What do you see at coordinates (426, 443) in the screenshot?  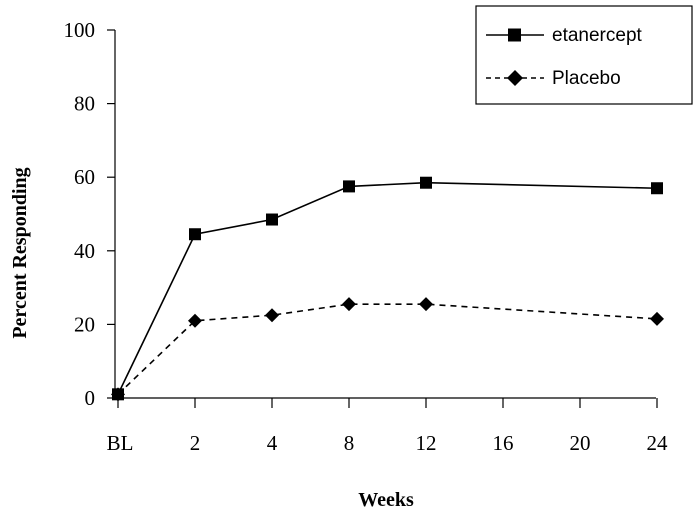 I see `x-tick-label: 12` at bounding box center [426, 443].